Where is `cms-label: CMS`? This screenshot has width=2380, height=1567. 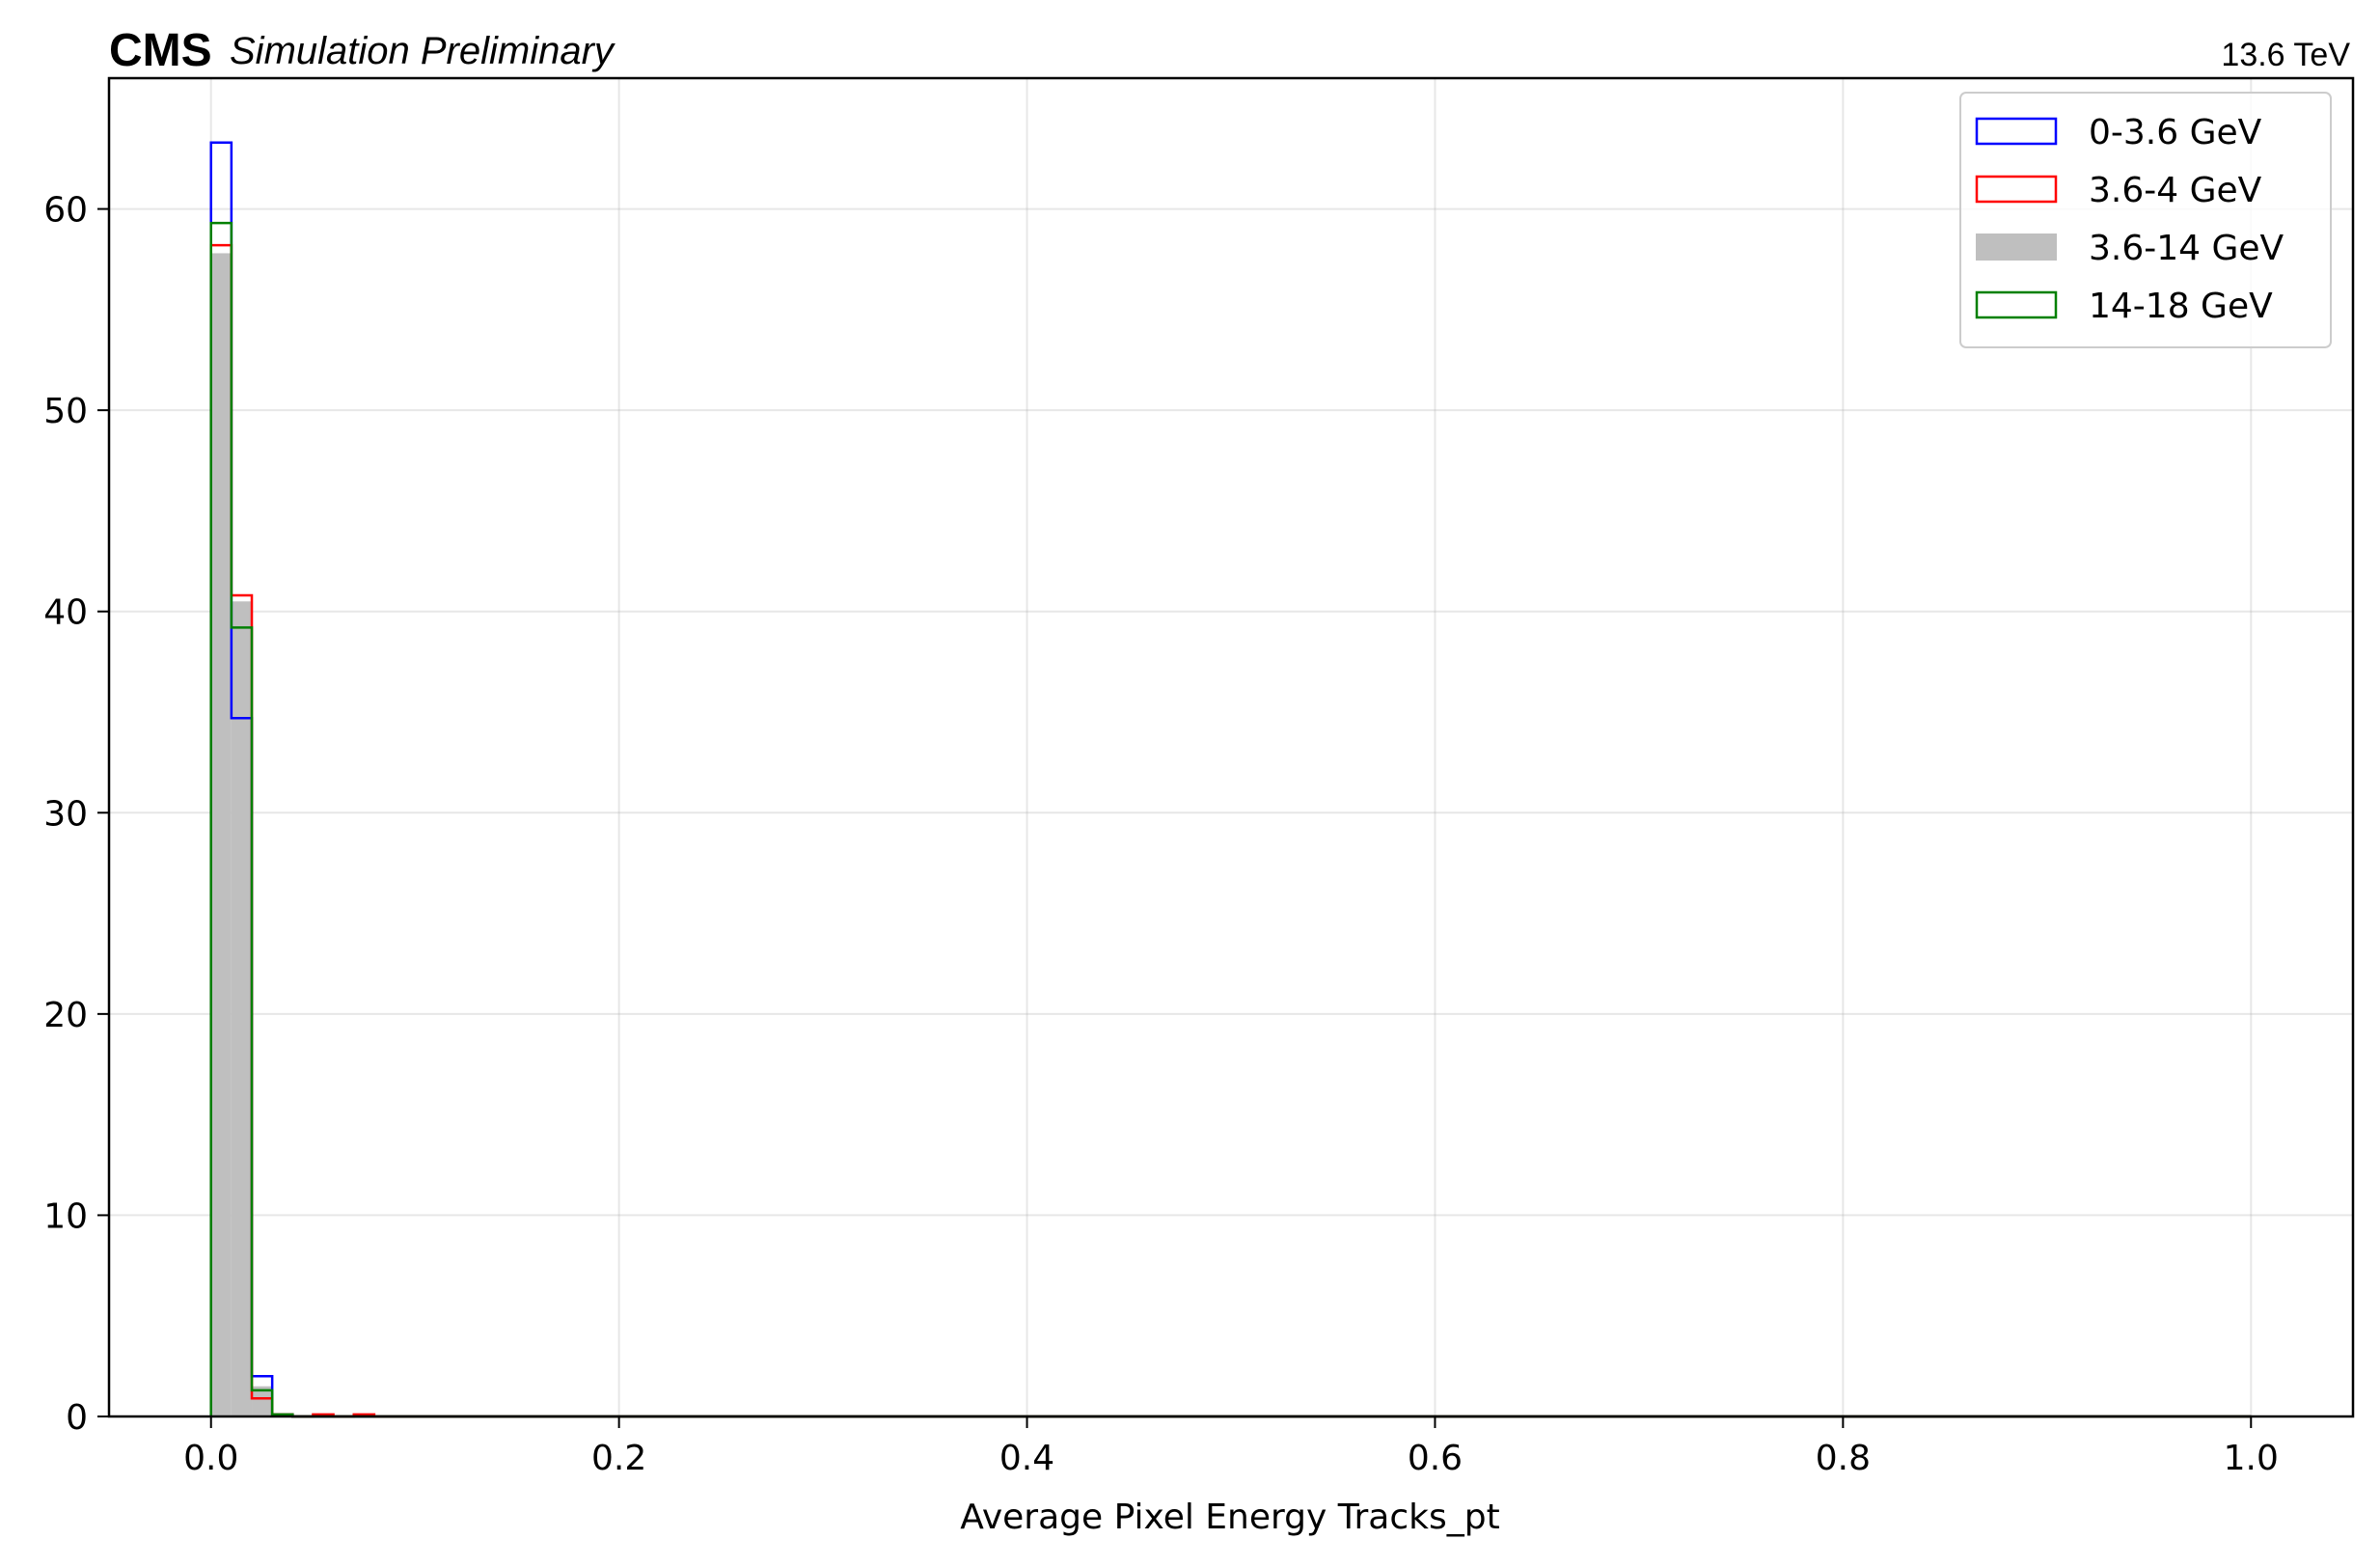 cms-label: CMS is located at coordinates (161, 51).